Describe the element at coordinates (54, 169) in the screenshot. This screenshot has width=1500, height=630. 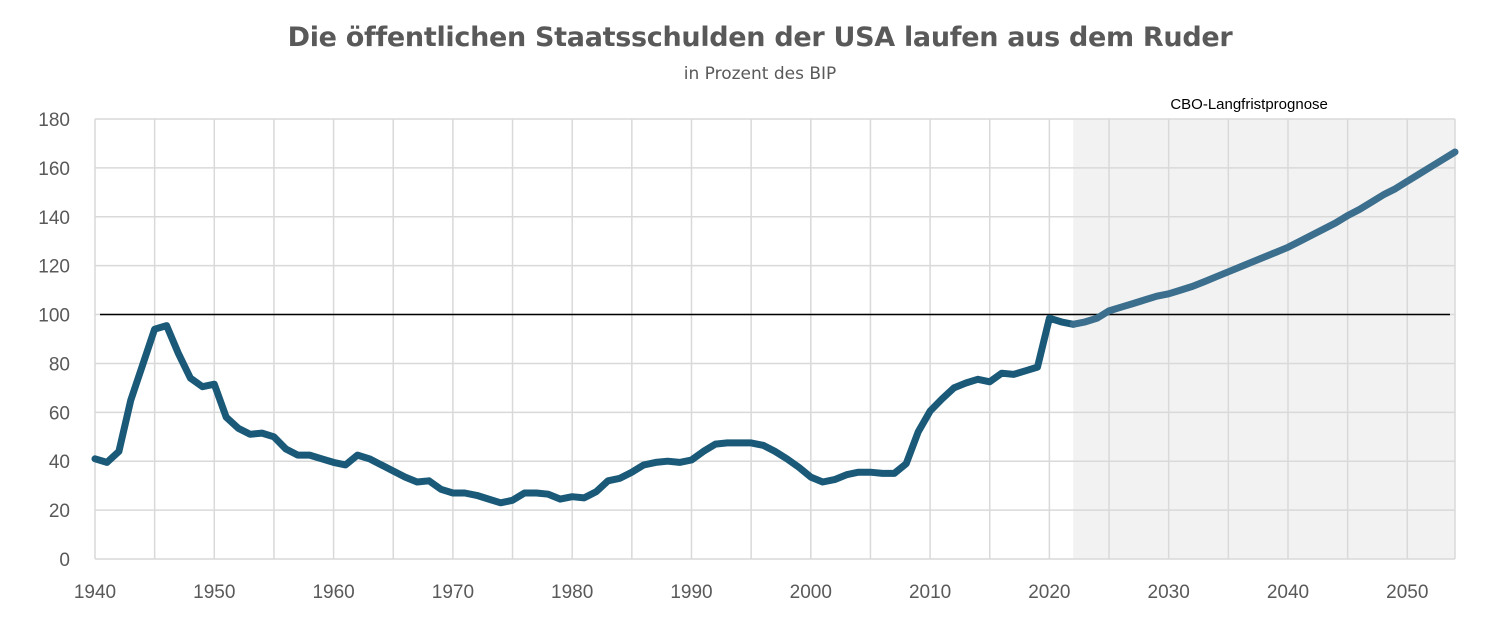
I see `y-tick-label: 160` at that location.